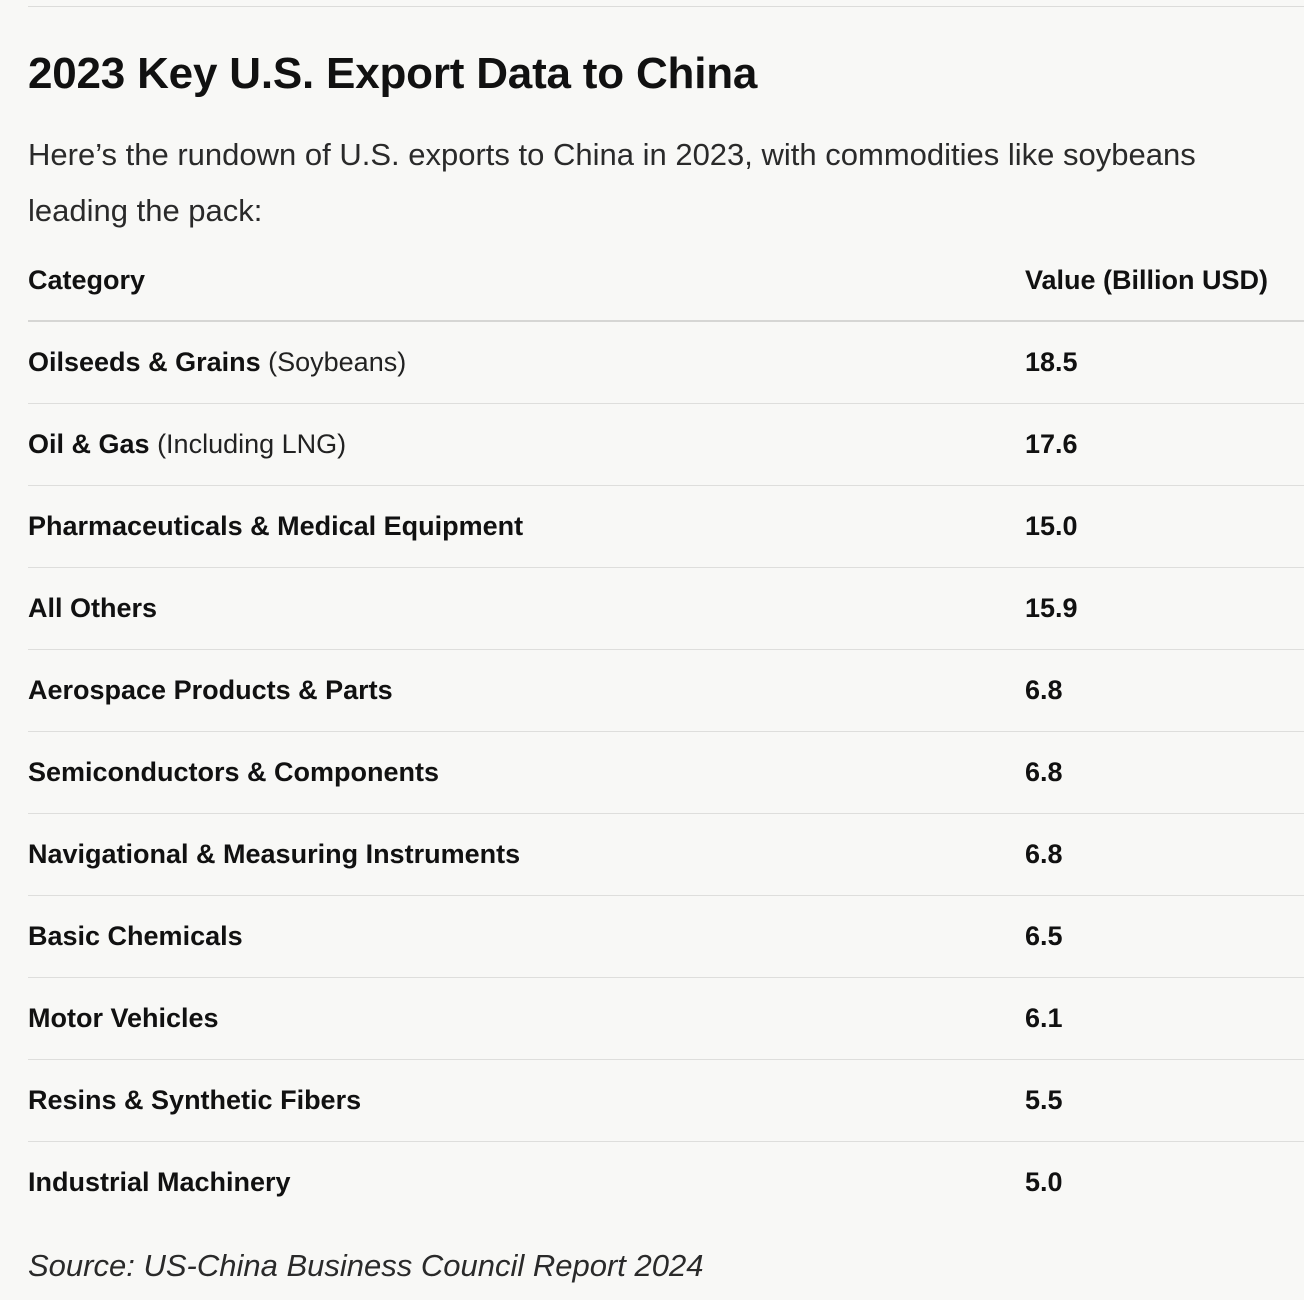 Image resolution: width=1304 pixels, height=1300 pixels. I want to click on category-note: (Soybeans), so click(337, 362).